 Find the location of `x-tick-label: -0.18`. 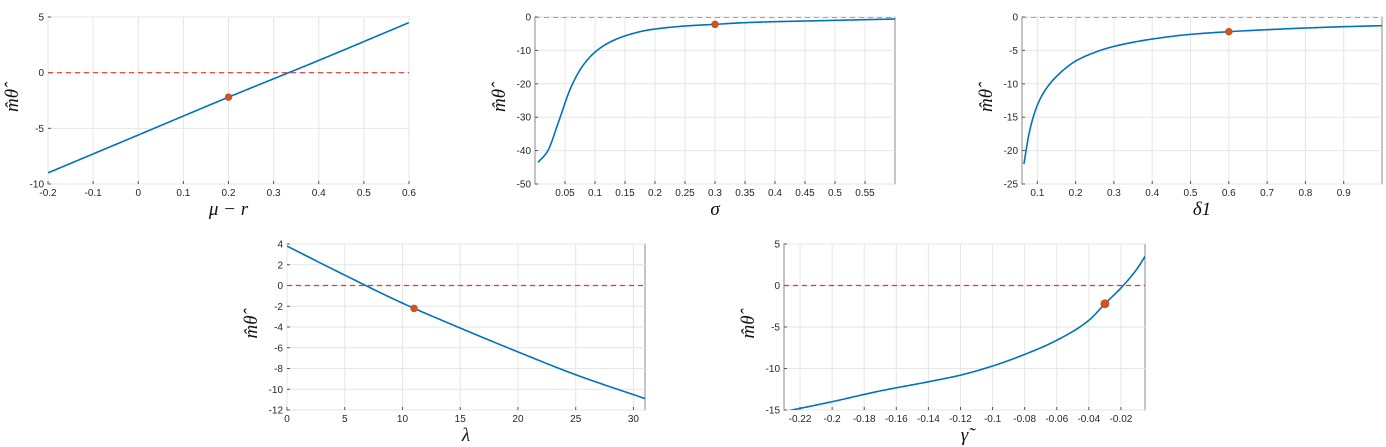

x-tick-label: -0.18 is located at coordinates (864, 419).